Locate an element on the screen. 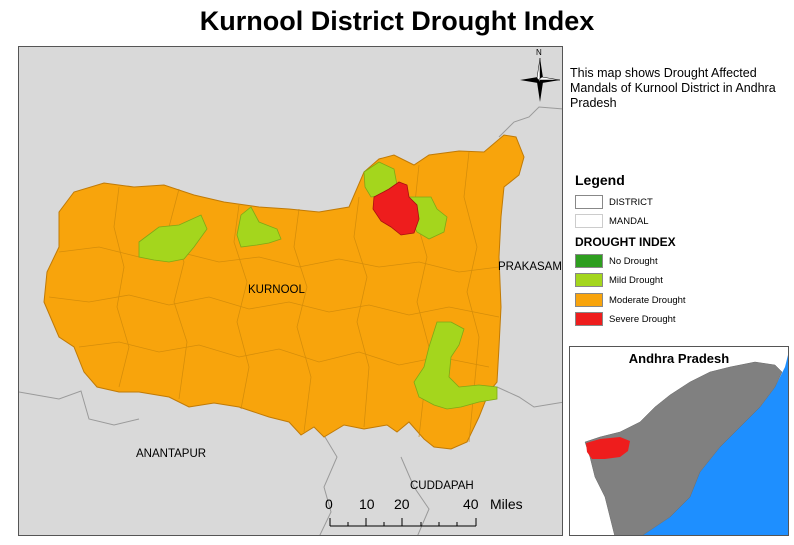  map-title: Kurnool District Drought Index is located at coordinates (397, 21).